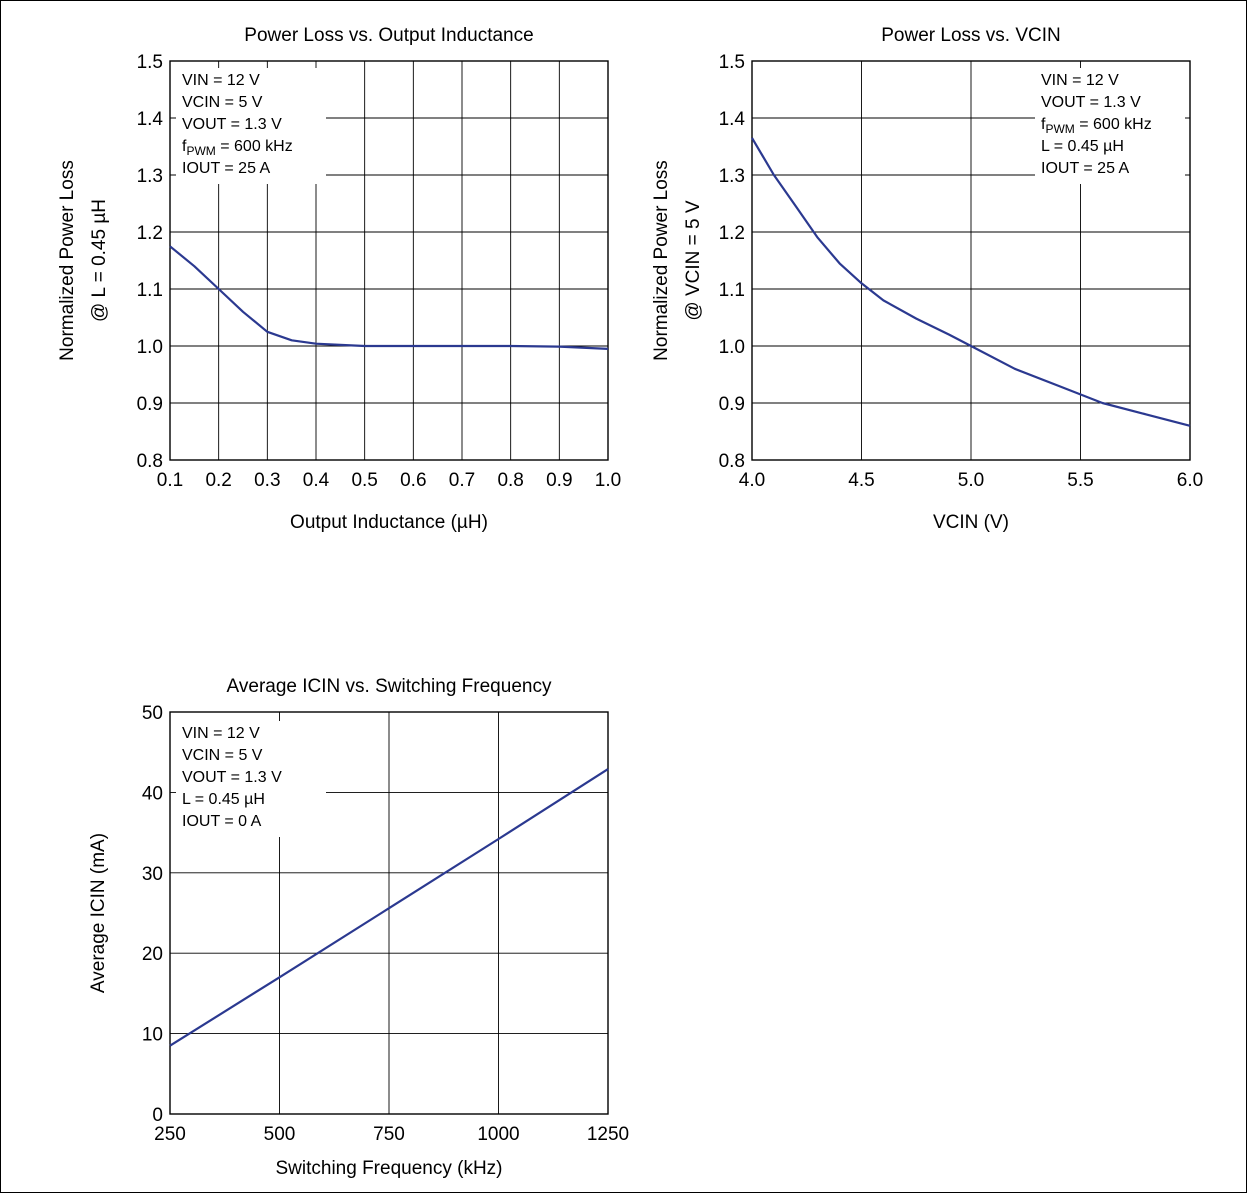 The width and height of the screenshot is (1247, 1194). Describe the element at coordinates (222, 821) in the screenshot. I see `condition-line: IOUT = 0 A` at that location.